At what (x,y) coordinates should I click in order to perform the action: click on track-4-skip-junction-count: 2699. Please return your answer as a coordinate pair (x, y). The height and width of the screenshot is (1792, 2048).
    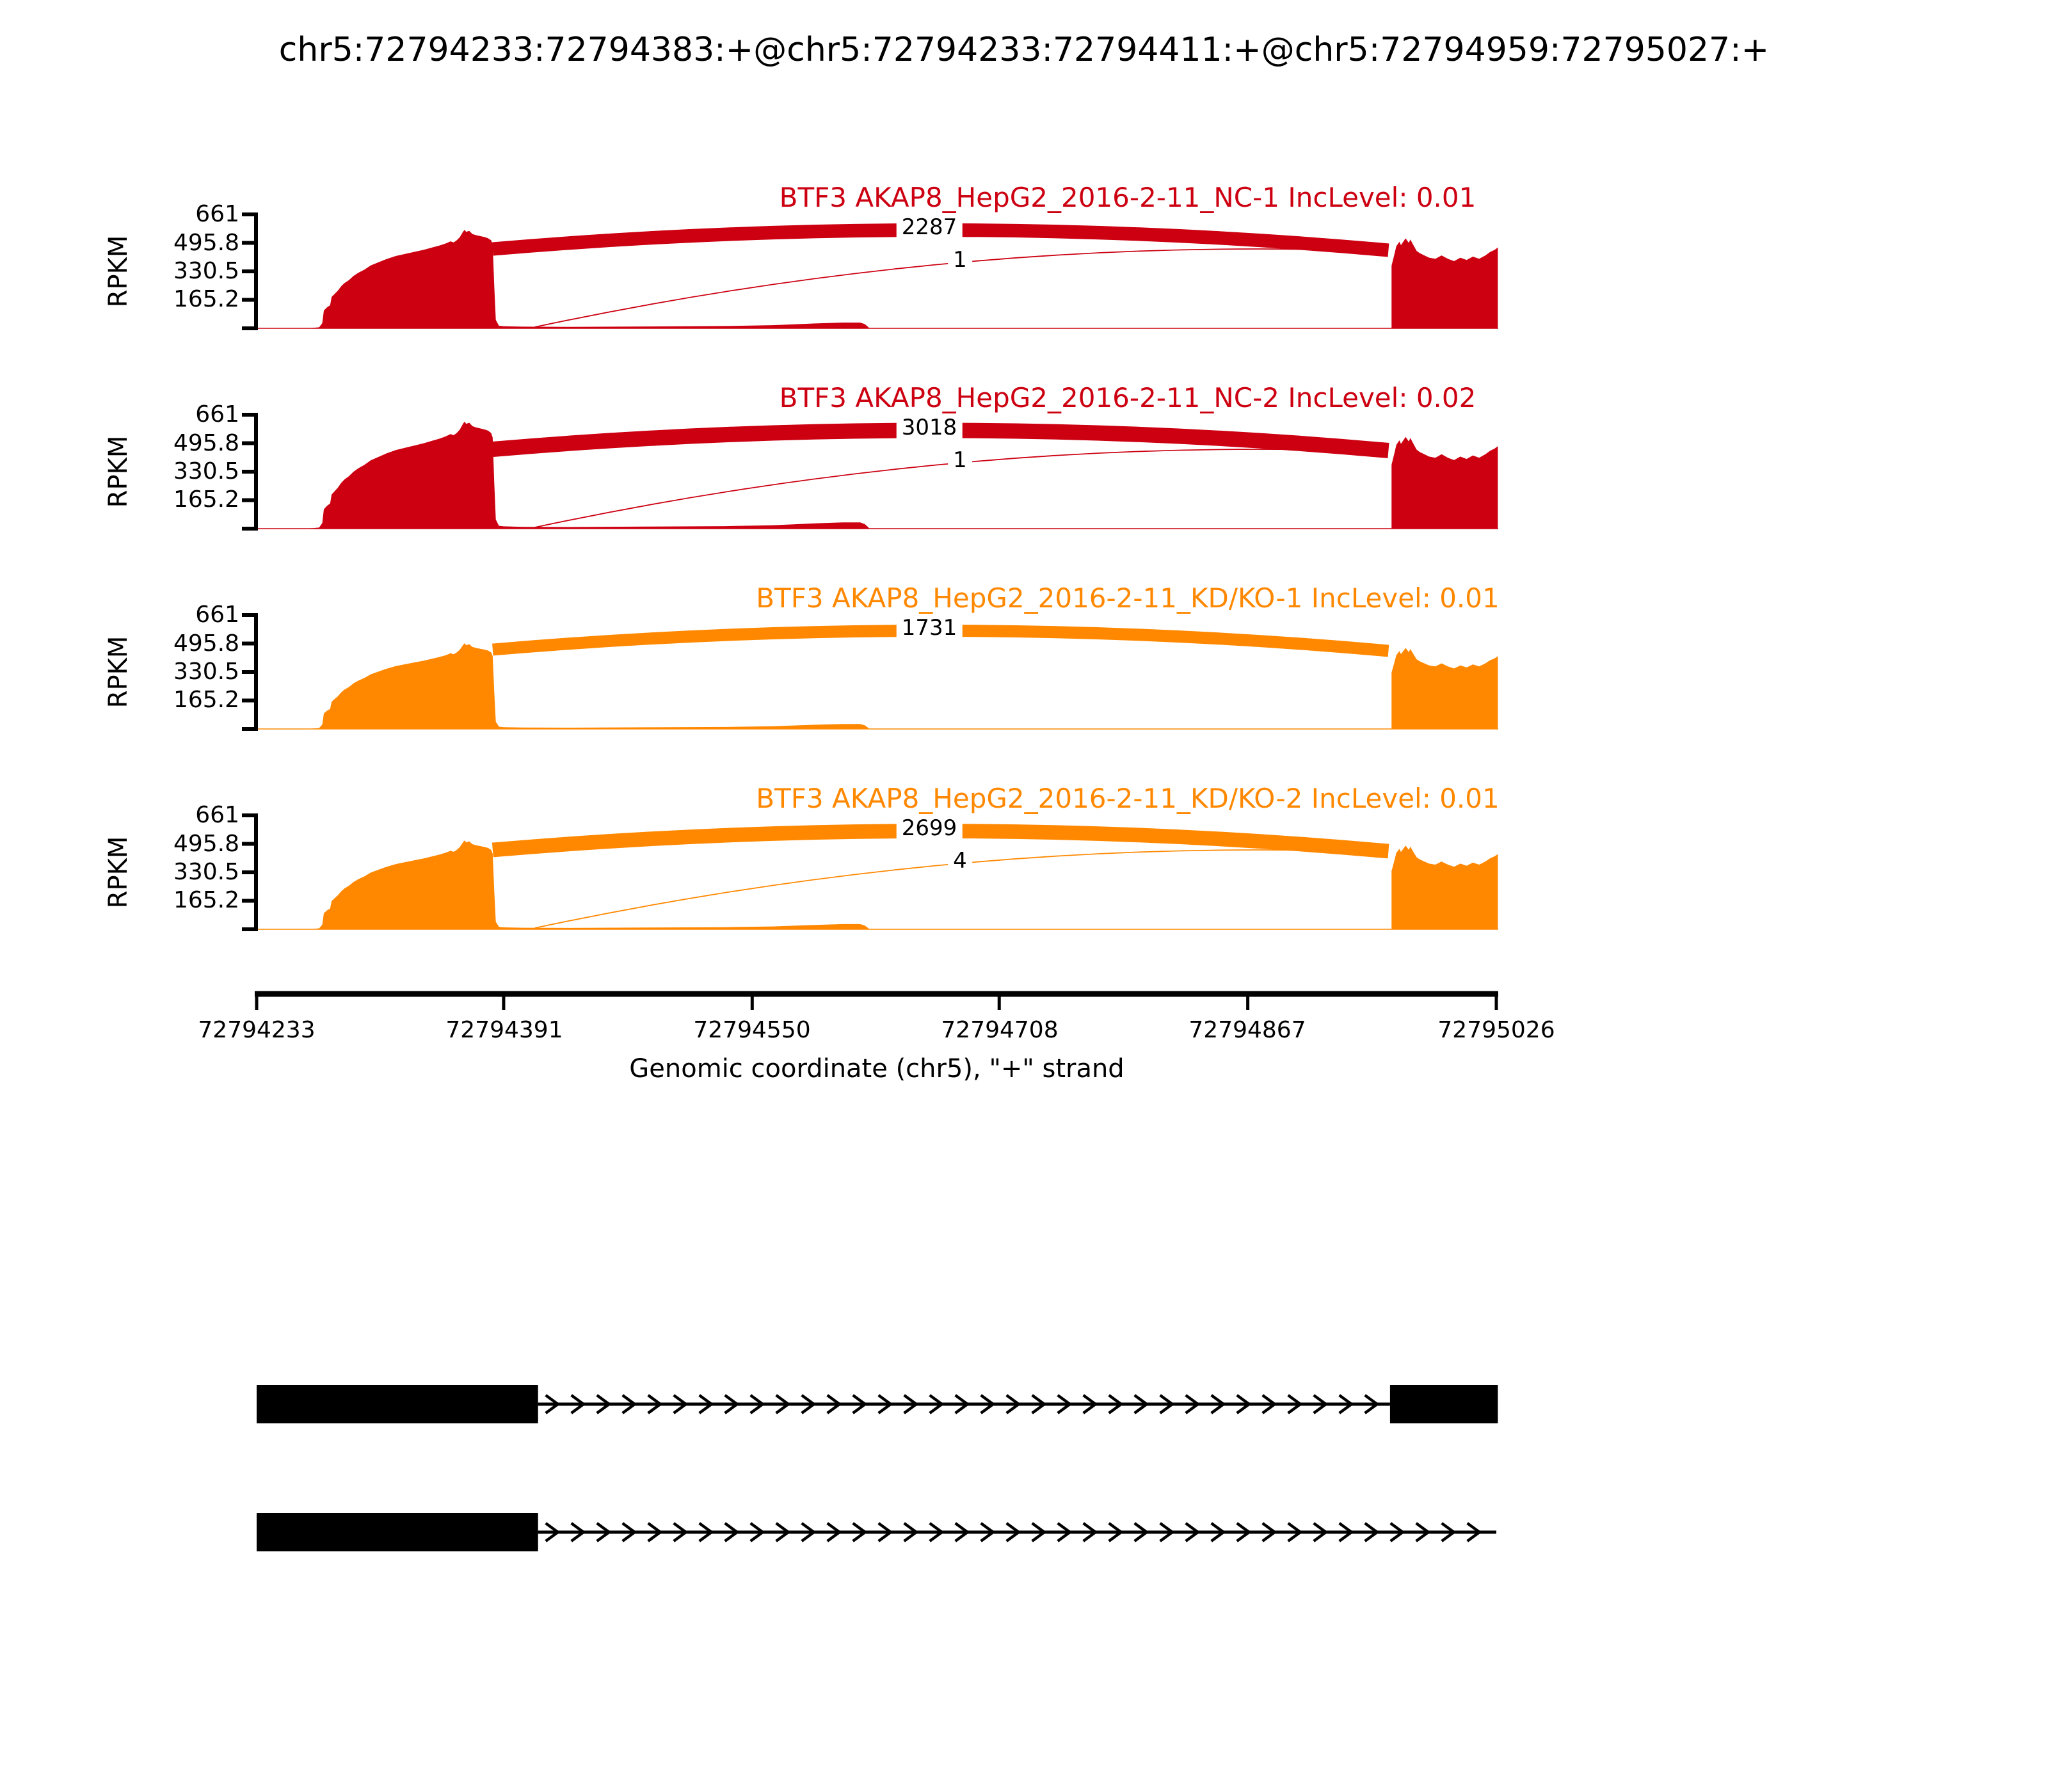
    Looking at the image, I should click on (929, 828).